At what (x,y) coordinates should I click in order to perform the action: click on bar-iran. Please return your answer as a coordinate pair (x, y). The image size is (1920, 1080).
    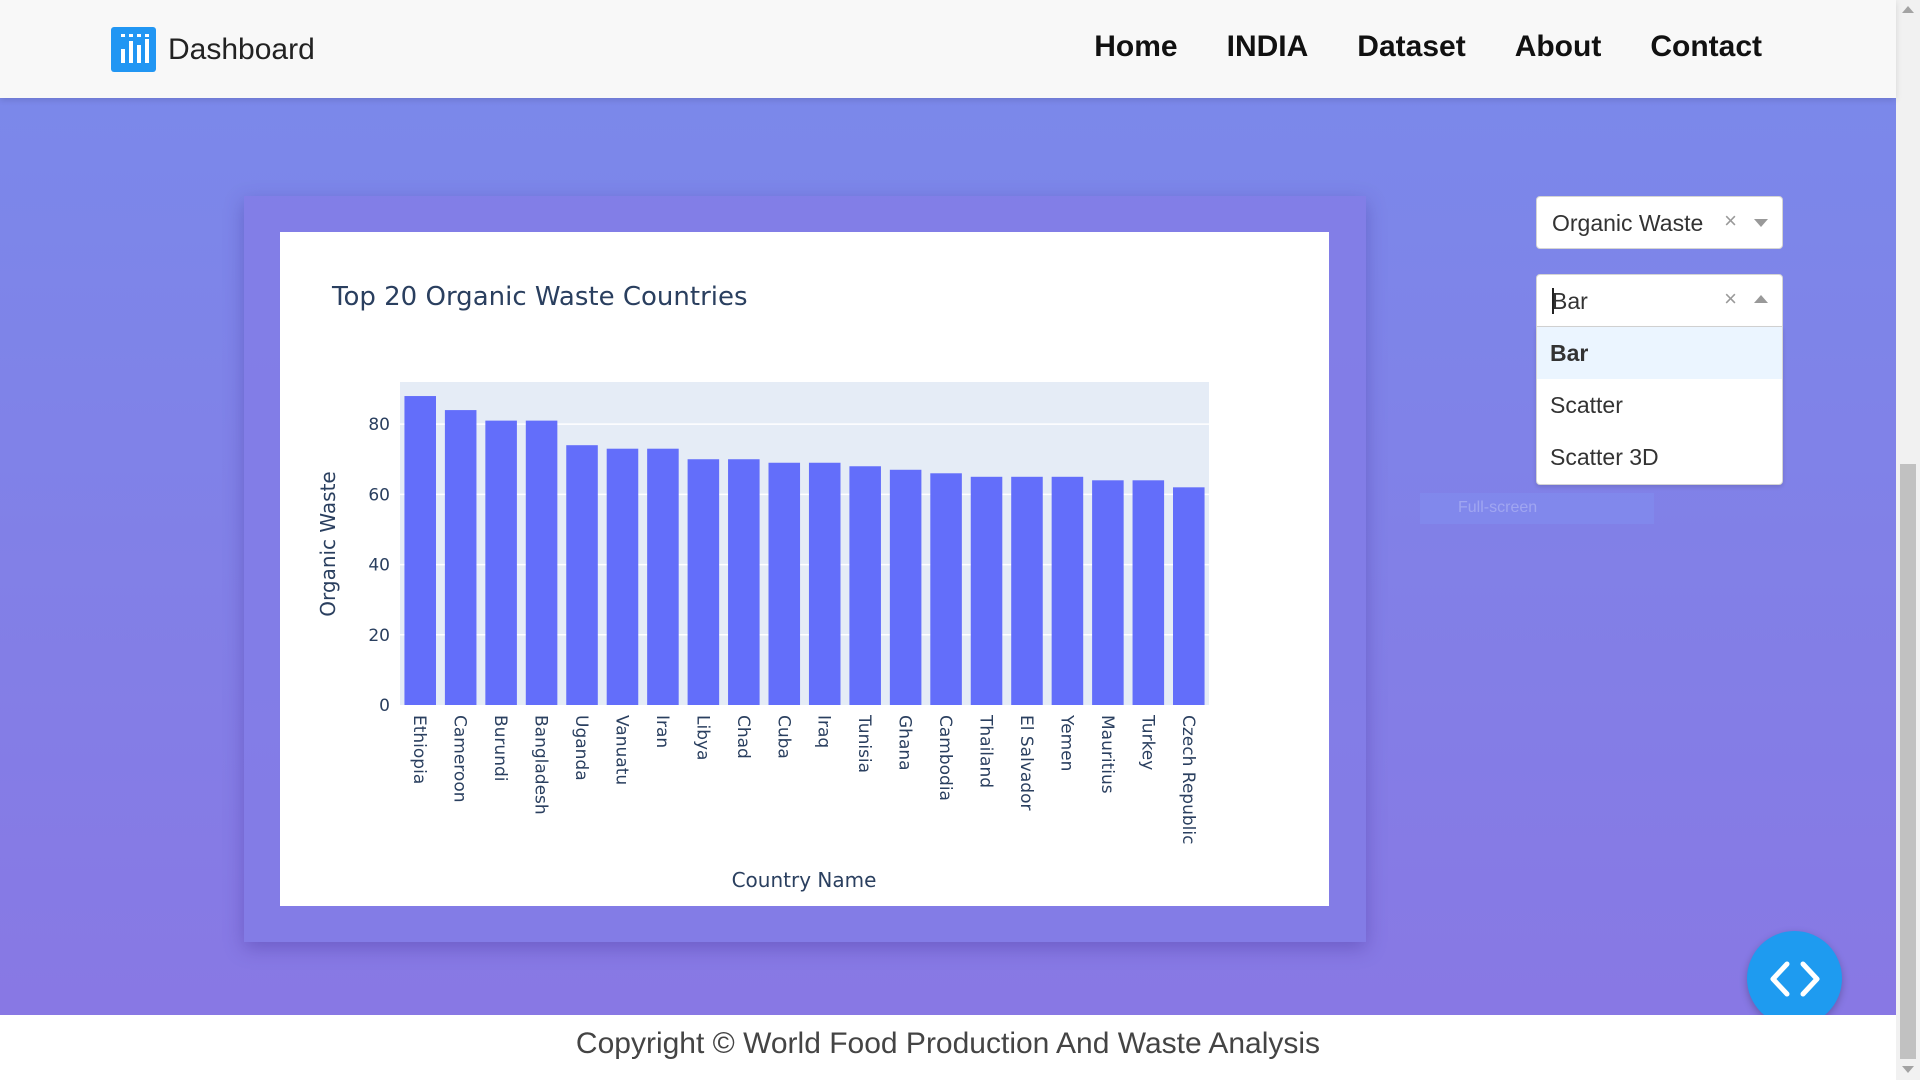
    Looking at the image, I should click on (663, 576).